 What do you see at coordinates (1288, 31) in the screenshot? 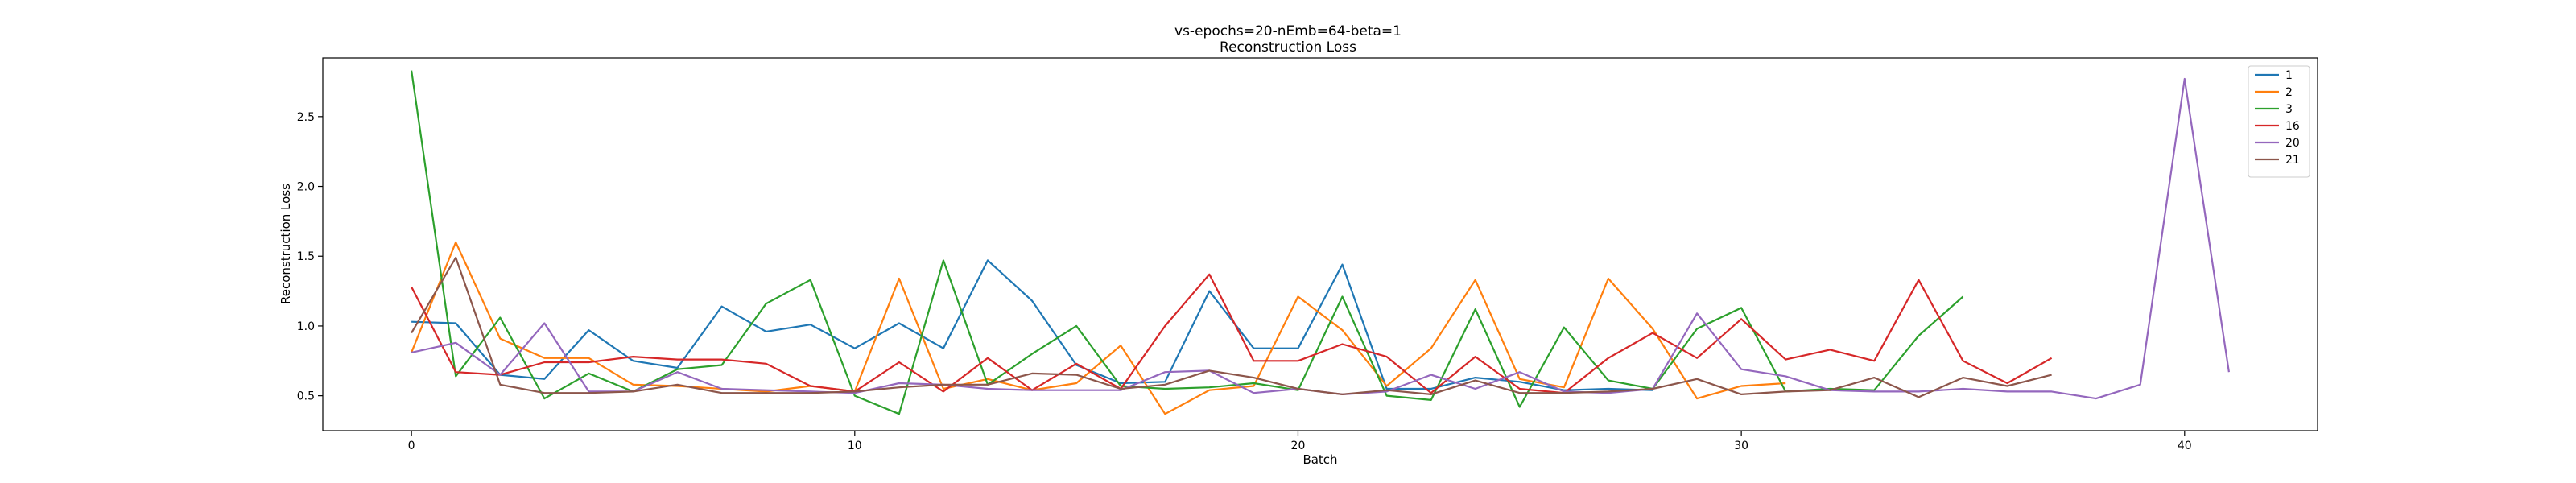
I see `chart-title: vs-epochs=20-nEmb=64-beta=1` at bounding box center [1288, 31].